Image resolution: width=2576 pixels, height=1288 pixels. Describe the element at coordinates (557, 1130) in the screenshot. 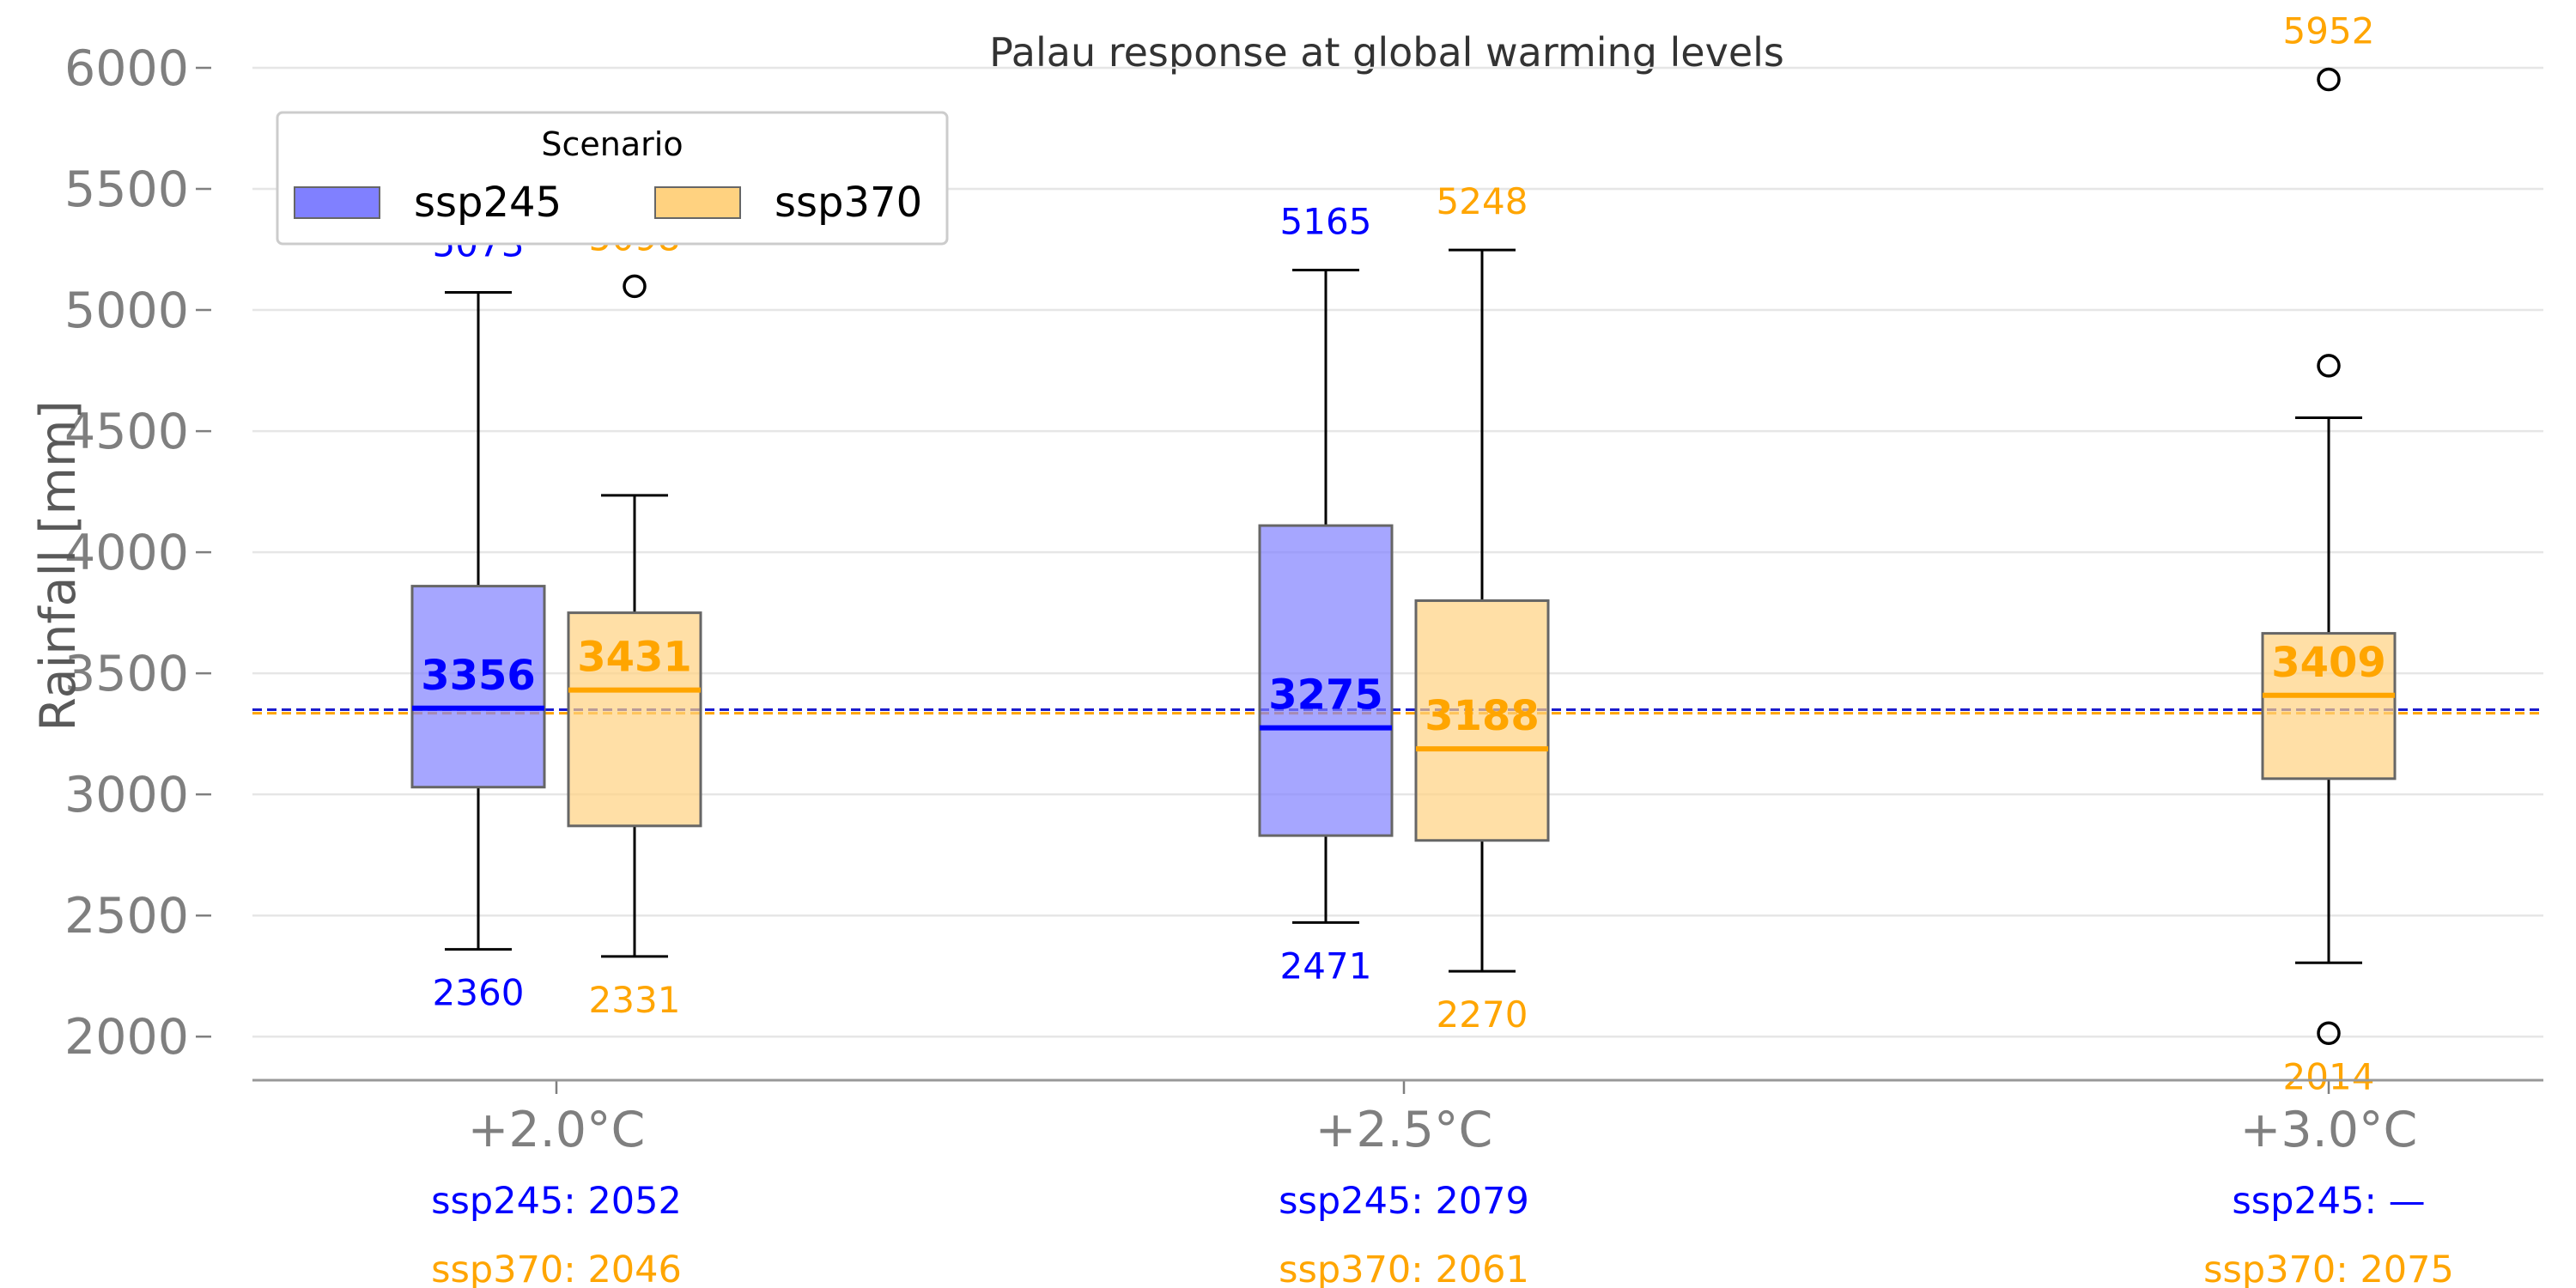

I see `xtick-label-1: +2.0°C` at that location.